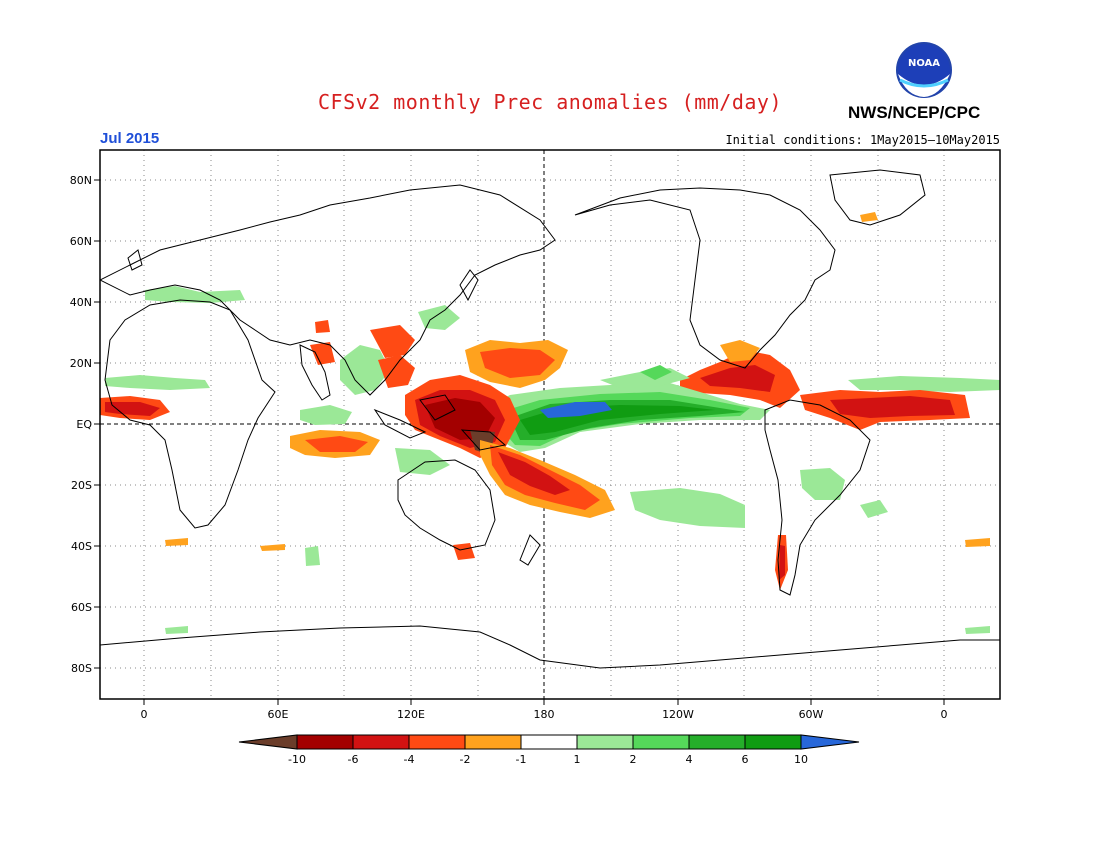 The image size is (1100, 850). What do you see at coordinates (409, 759) in the screenshot?
I see `legend-label: -4` at bounding box center [409, 759].